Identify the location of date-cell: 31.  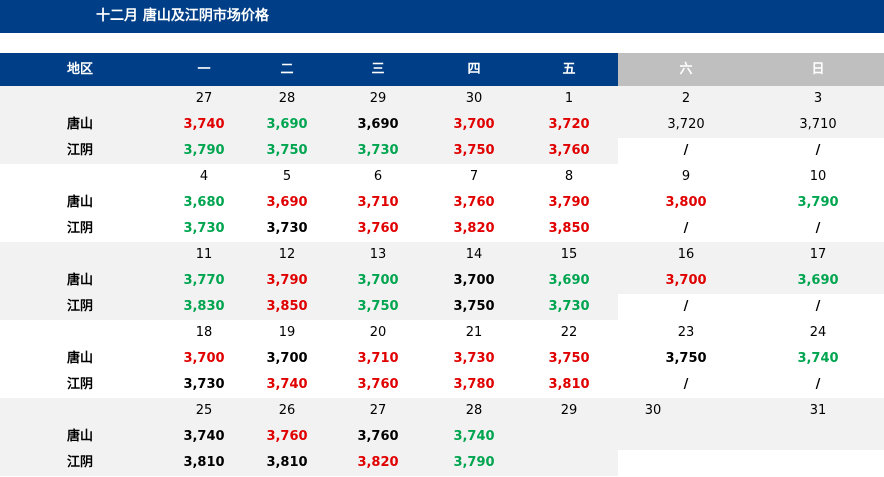
(818, 410).